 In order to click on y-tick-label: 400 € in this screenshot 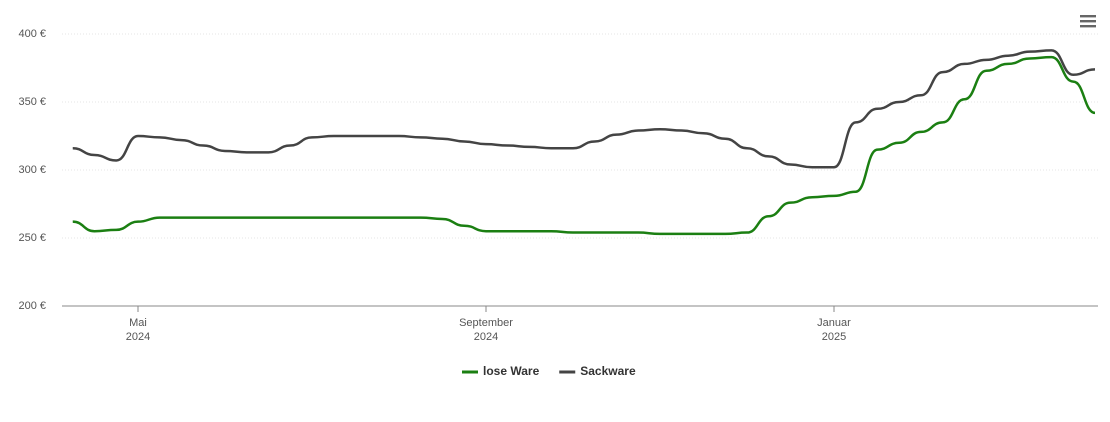, I will do `click(32, 34)`.